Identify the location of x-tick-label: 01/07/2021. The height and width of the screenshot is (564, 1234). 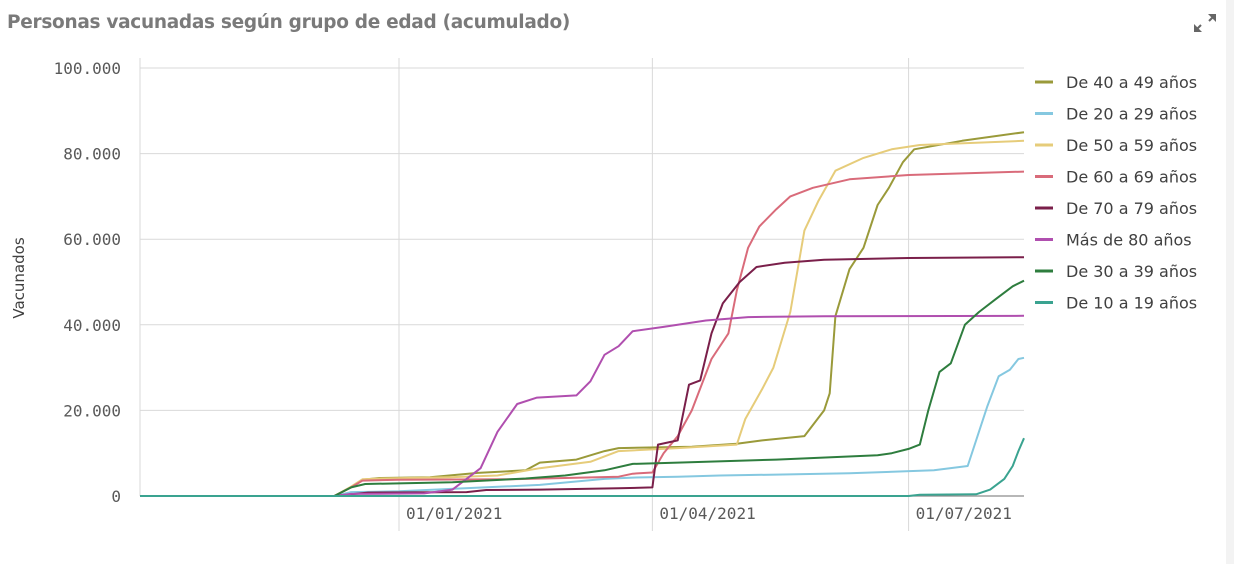
(964, 513).